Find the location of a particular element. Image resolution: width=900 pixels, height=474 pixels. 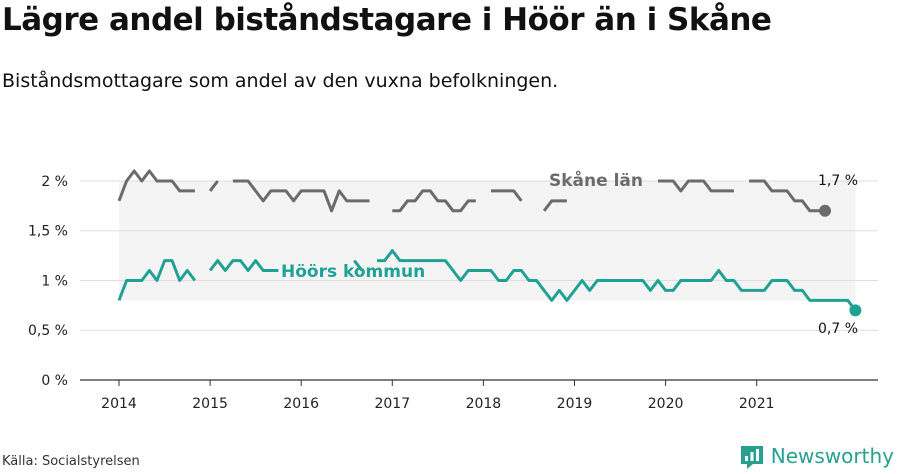

newsworthy-logo-icon is located at coordinates (751, 457).